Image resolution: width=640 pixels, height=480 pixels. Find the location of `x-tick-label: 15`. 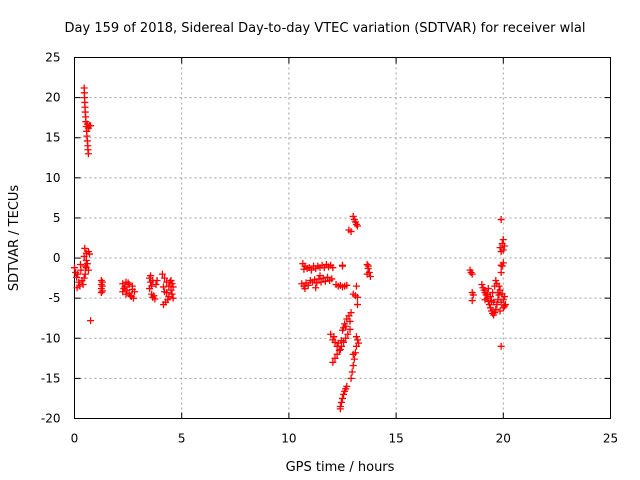

x-tick-label: 15 is located at coordinates (395, 439).